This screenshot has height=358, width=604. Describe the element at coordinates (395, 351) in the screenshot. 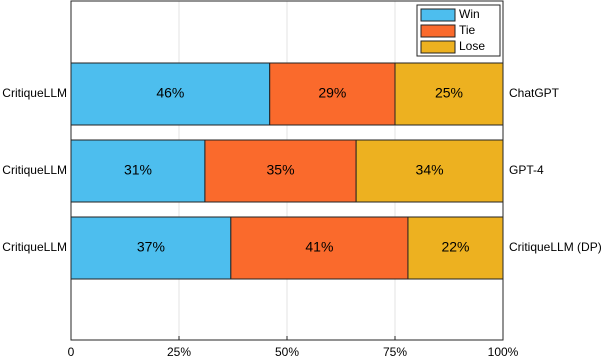

I see `x-tick-label: 75%` at that location.